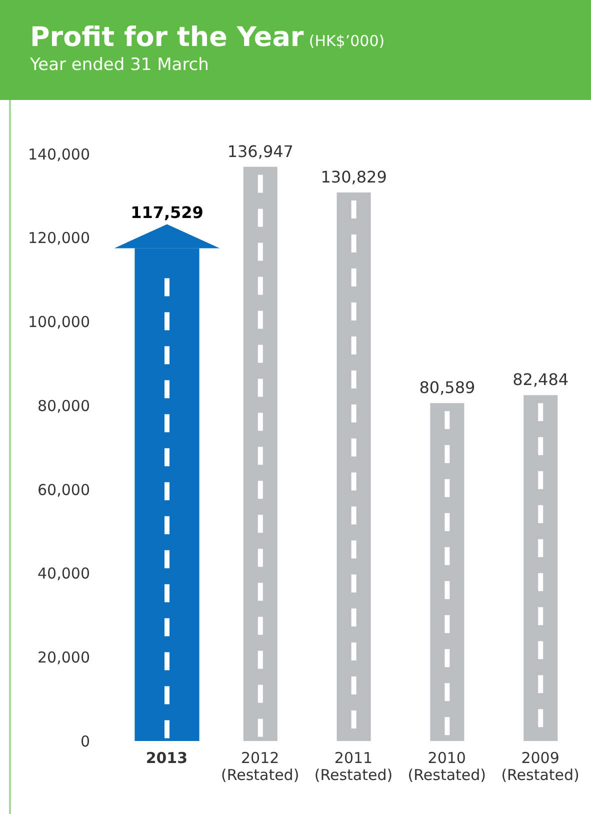  What do you see at coordinates (59, 238) in the screenshot?
I see `y-tick-label: 120,000` at bounding box center [59, 238].